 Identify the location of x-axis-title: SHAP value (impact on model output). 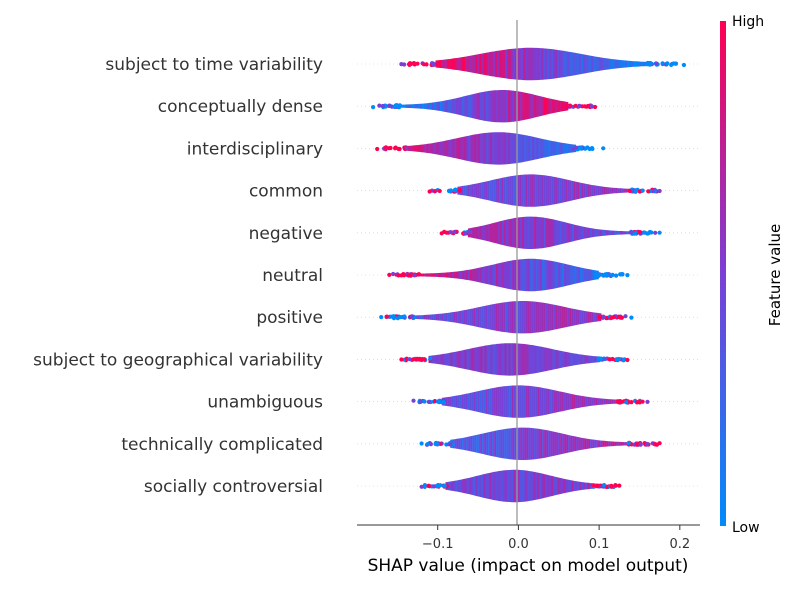
(528, 566).